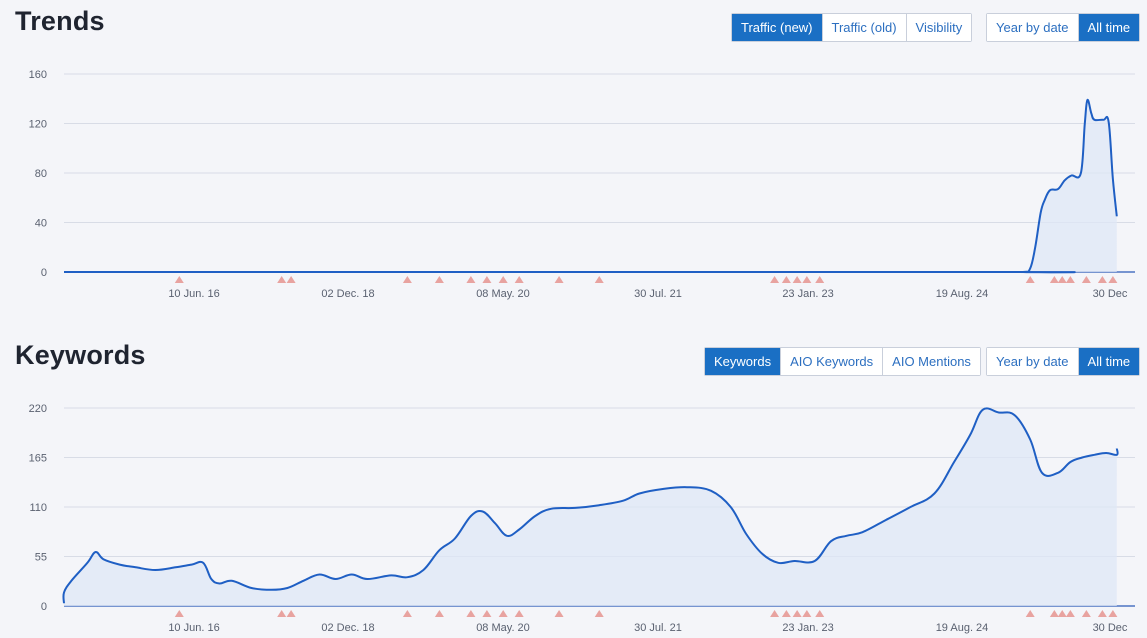 This screenshot has width=1147, height=638. What do you see at coordinates (777, 27) in the screenshot?
I see `traffic-new-button: Traffic (new)` at bounding box center [777, 27].